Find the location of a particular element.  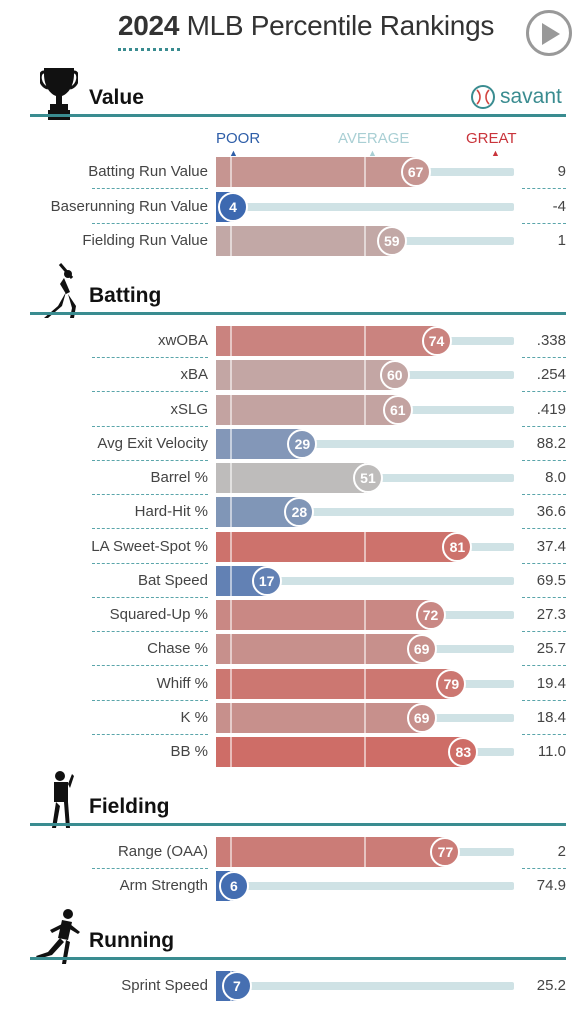

percentile-badge-squared-up: 72 is located at coordinates (430, 615).